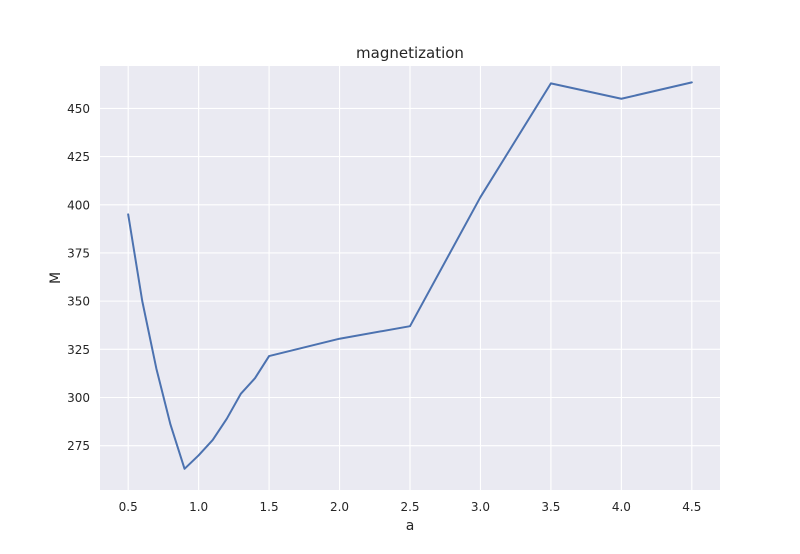 Image resolution: width=800 pixels, height=554 pixels. Describe the element at coordinates (78, 157) in the screenshot. I see `y-tick-label: 425` at that location.